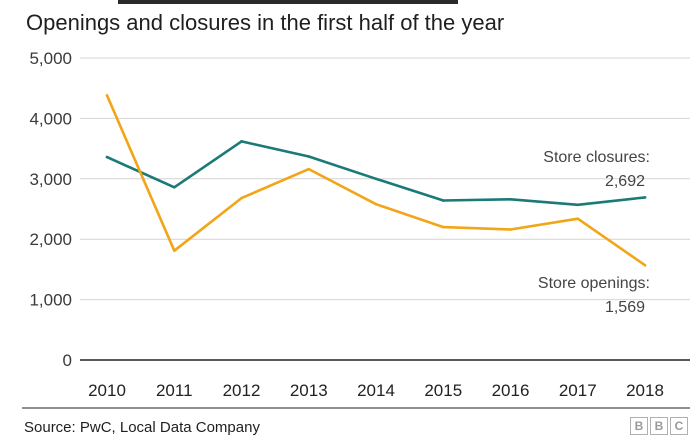 Image resolution: width=700 pixels, height=443 pixels. I want to click on closures-label-value: 2,692, so click(625, 181).